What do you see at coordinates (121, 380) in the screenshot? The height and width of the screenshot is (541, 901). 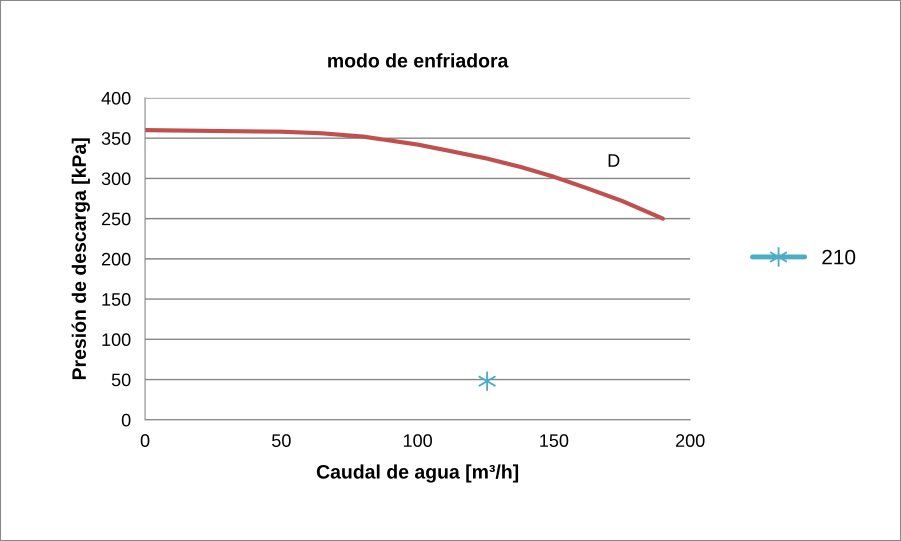 I see `y-tick-label: 50` at bounding box center [121, 380].